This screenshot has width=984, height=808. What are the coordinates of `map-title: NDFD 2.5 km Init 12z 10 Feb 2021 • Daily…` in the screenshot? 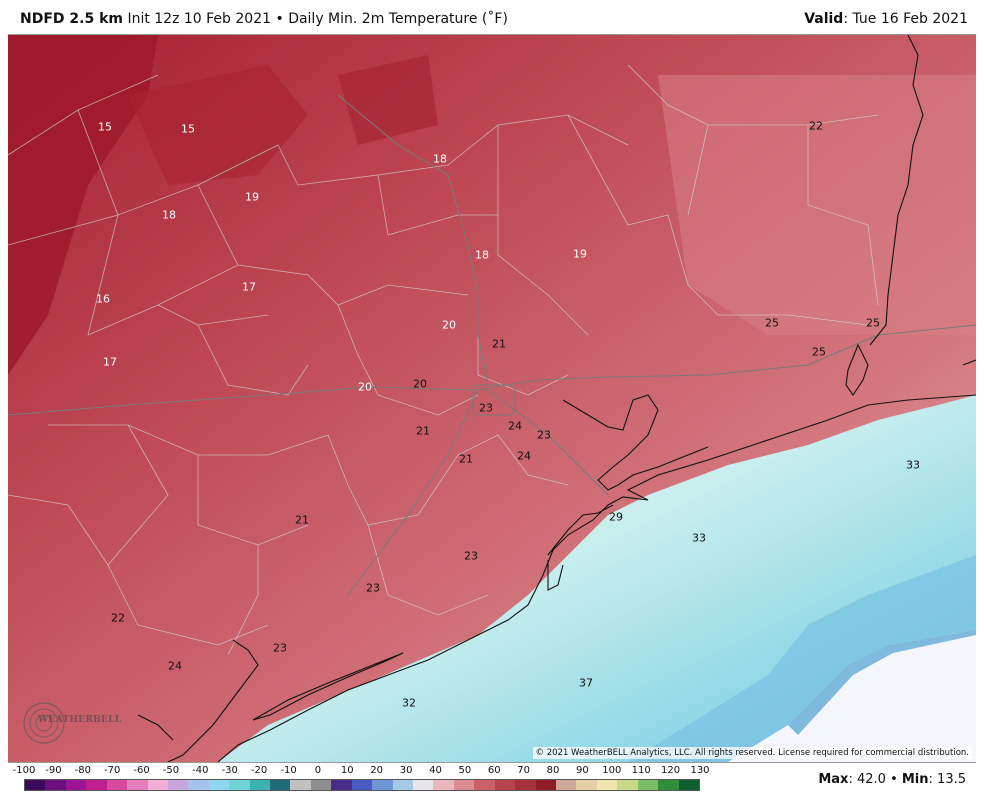 It's located at (264, 19).